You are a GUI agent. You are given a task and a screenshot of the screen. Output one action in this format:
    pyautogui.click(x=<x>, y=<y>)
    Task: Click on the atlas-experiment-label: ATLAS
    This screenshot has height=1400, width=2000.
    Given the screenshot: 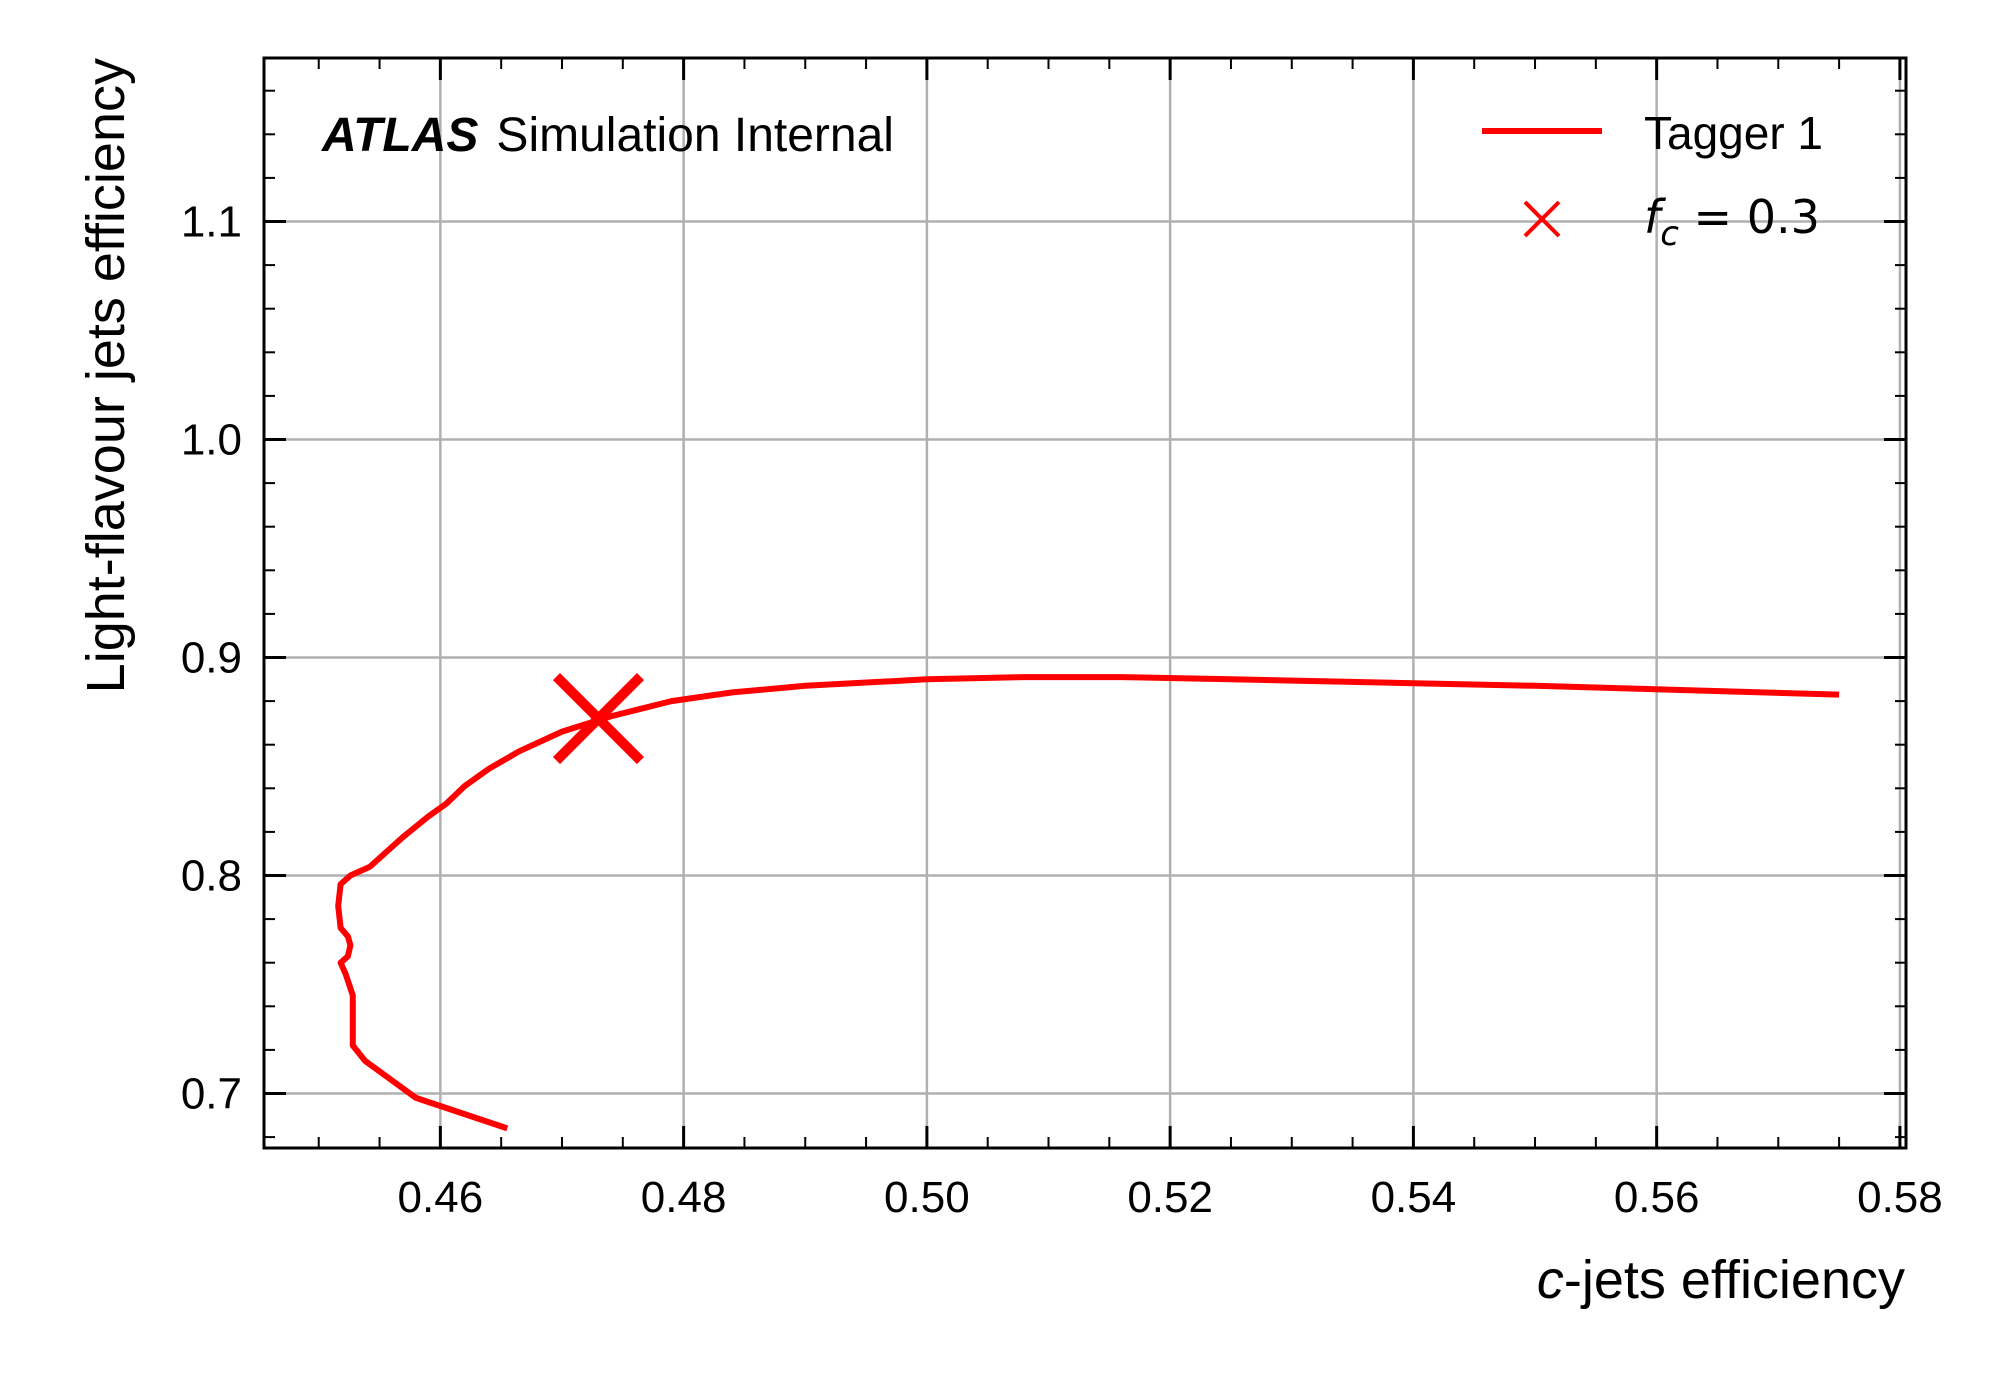 What is the action you would take?
    pyautogui.click(x=399, y=135)
    